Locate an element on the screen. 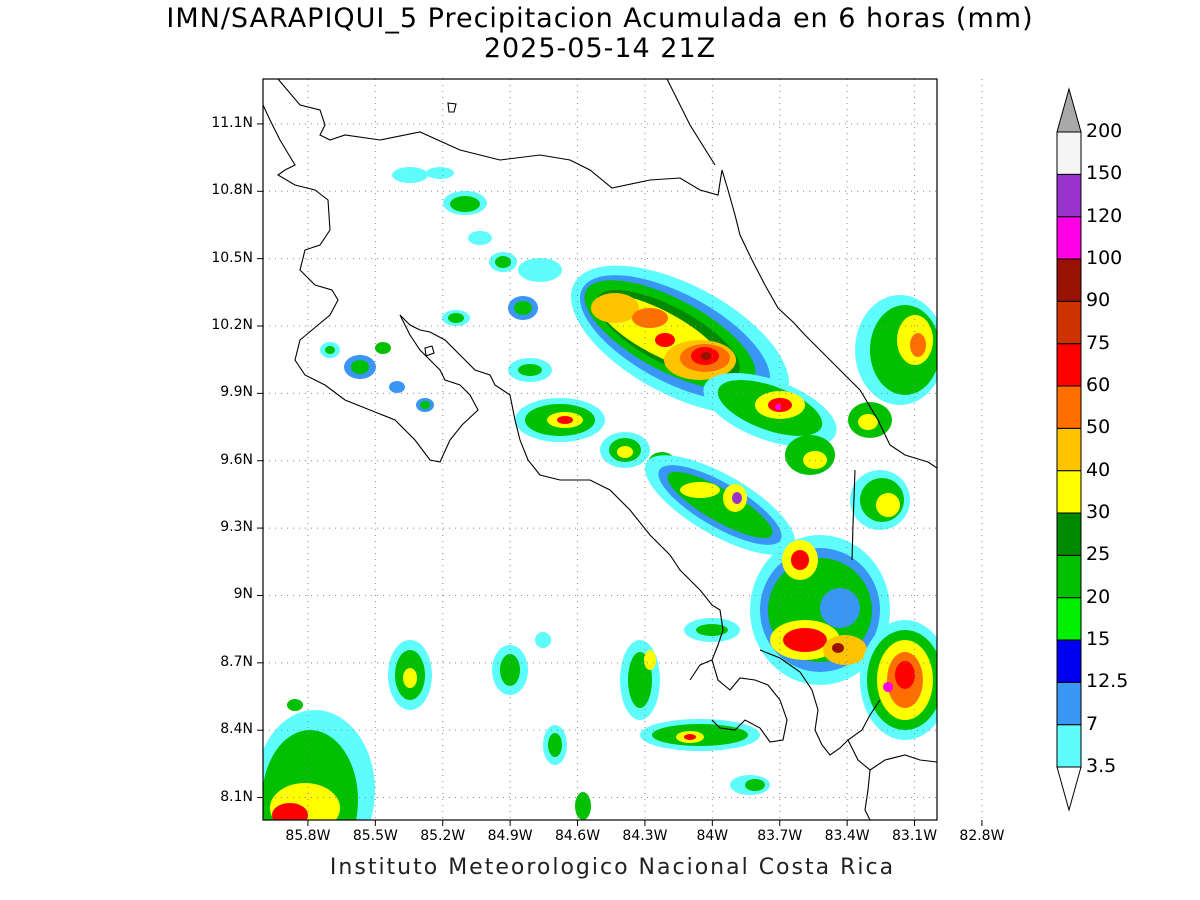 The height and width of the screenshot is (900, 1200). lat-tick-label: 8.4N is located at coordinates (236, 729).